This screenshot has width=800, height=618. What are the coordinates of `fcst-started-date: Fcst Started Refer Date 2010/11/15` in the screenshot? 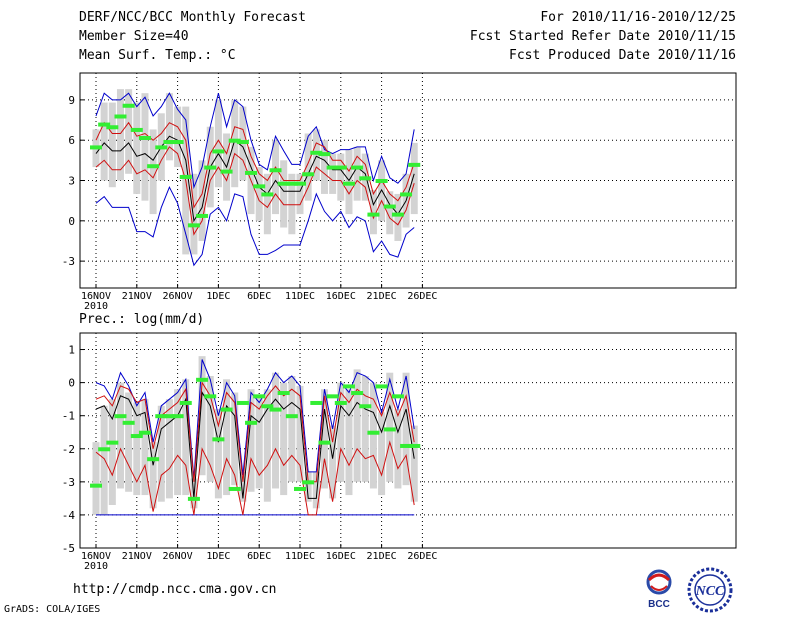 It's located at (602, 36).